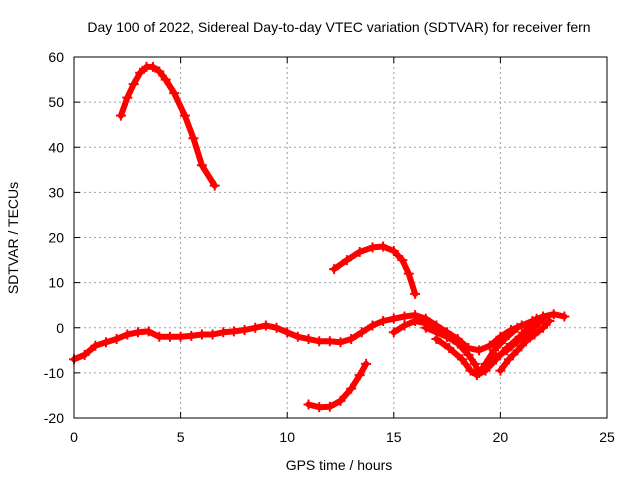 The image size is (640, 480). I want to click on y-tick-label: 10, so click(56, 283).